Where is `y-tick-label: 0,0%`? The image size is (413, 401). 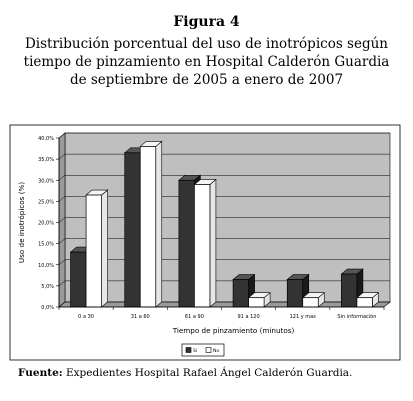
y-tick-label: 0,0% is located at coordinates (47, 308).